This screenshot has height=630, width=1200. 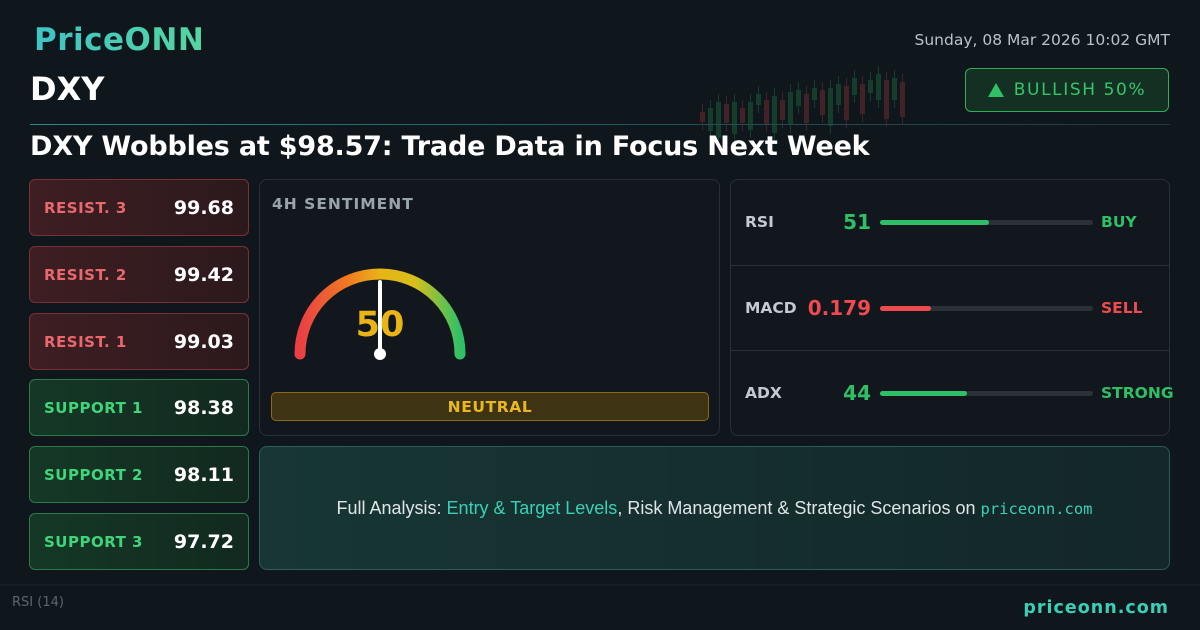 I want to click on support-3-card: SUPPORT 3 97.72, so click(x=139, y=541).